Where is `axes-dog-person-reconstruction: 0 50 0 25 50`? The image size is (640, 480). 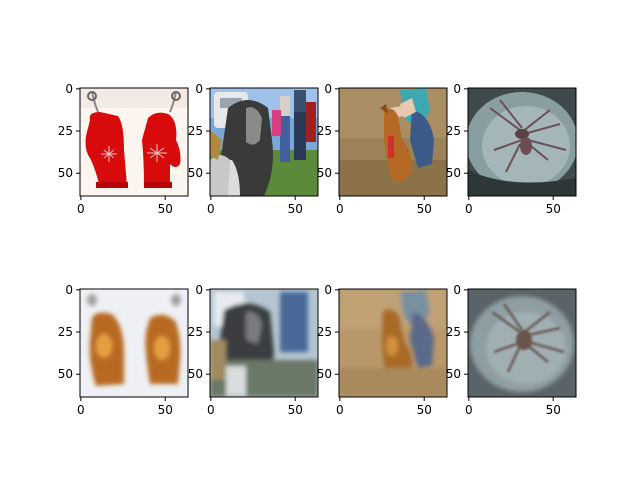 axes-dog-person-reconstruction: 0 50 0 25 50 is located at coordinates (382, 350).